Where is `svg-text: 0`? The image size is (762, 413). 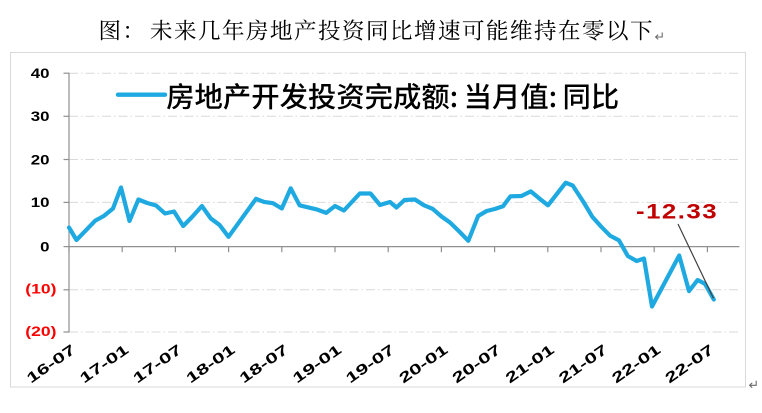
svg-text: 0 is located at coordinates (44, 247).